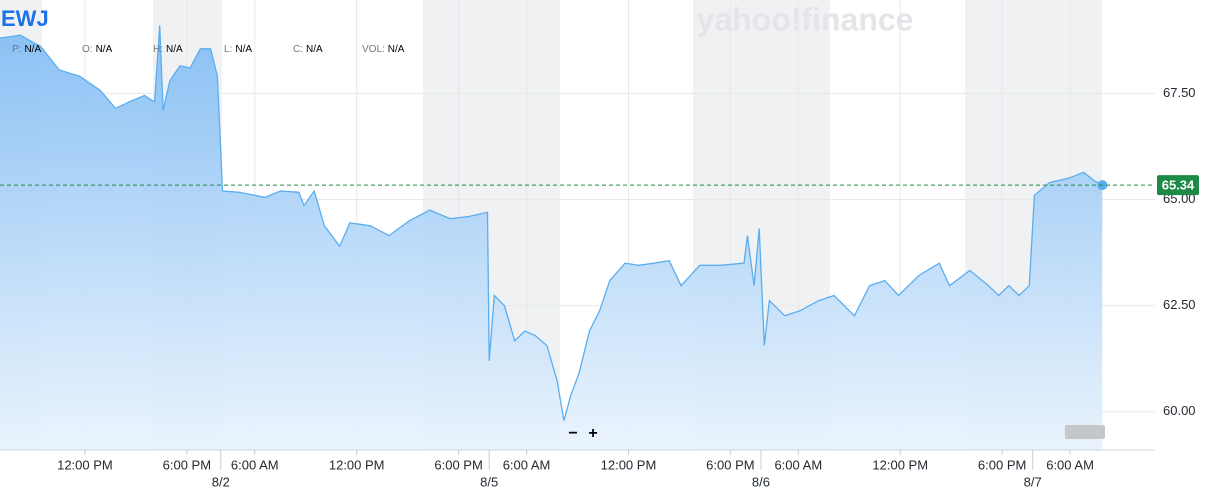 The image size is (1217, 489). What do you see at coordinates (1179, 410) in the screenshot?
I see `y-tick-label: 60.00` at bounding box center [1179, 410].